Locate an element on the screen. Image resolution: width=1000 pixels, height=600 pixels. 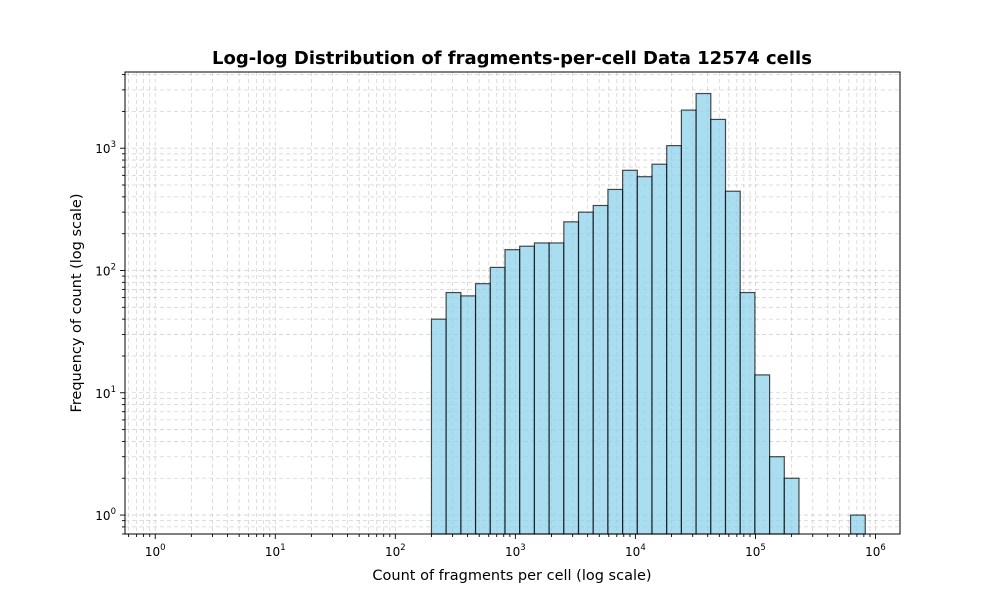
x-tick-label: 10² is located at coordinates (395, 551).